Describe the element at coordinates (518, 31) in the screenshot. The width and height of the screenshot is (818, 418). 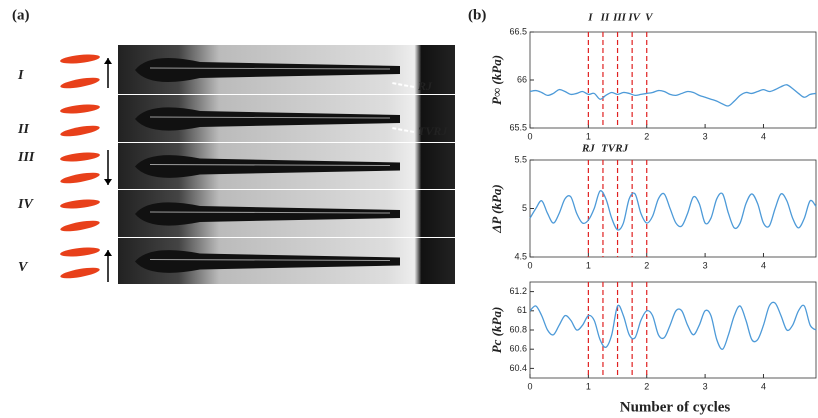
I see `y-tick-label: 66.5` at that location.